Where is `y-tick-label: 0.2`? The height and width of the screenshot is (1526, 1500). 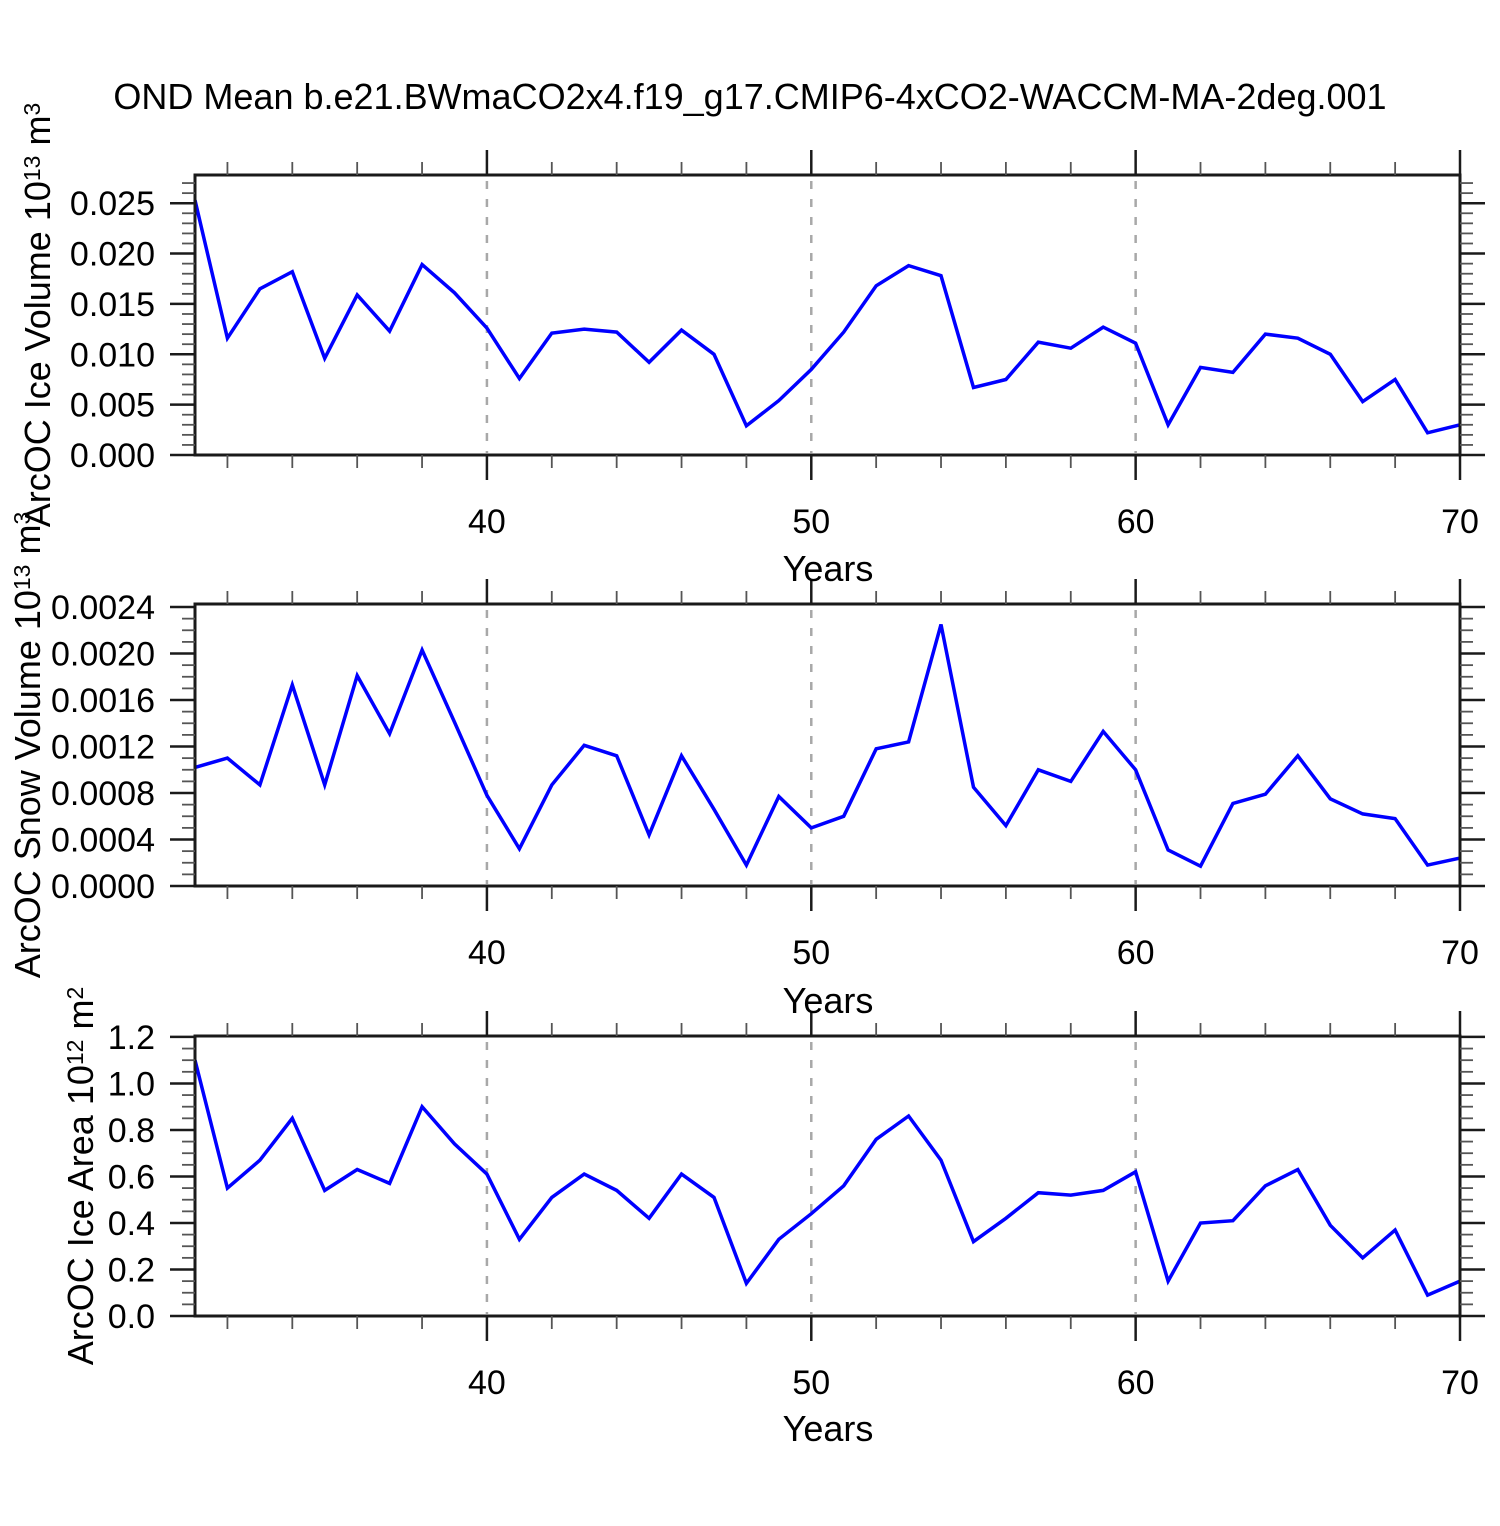 y-tick-label: 0.2 is located at coordinates (131, 1270).